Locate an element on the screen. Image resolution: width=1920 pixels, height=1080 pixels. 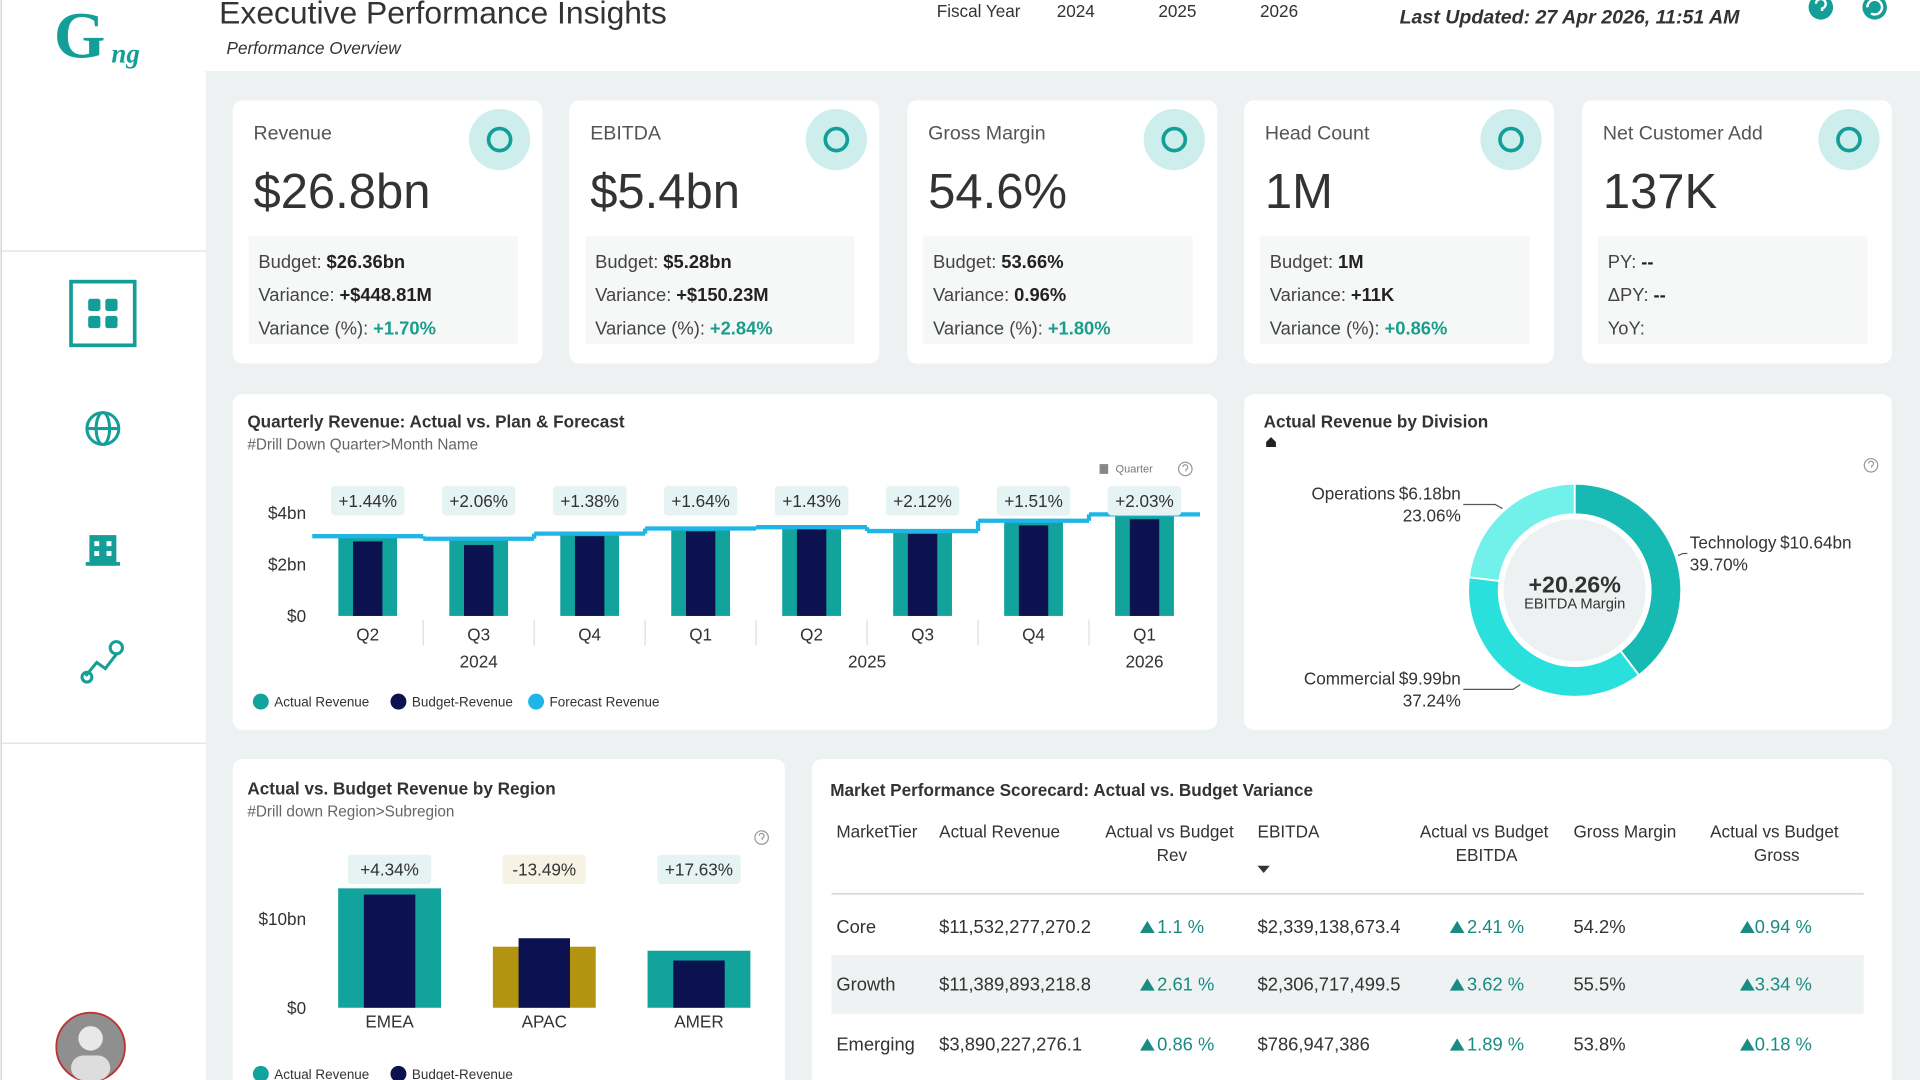
x-tick-label: Q2 is located at coordinates (811, 634).